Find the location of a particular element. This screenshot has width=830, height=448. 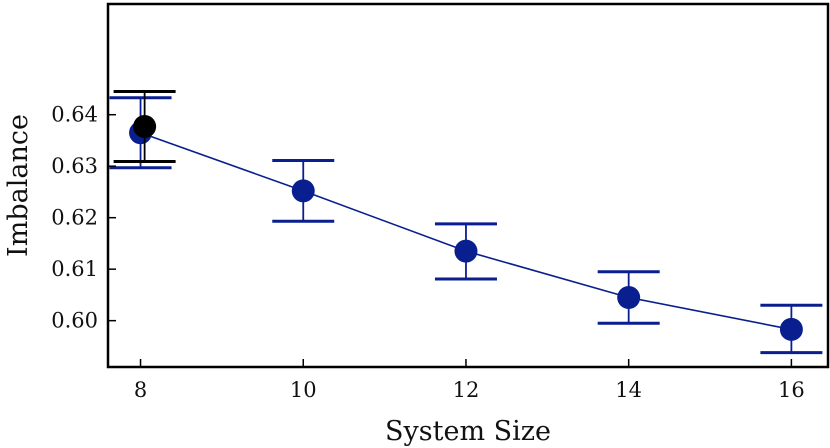

y-tick-label: 0.64 is located at coordinates (74, 115).